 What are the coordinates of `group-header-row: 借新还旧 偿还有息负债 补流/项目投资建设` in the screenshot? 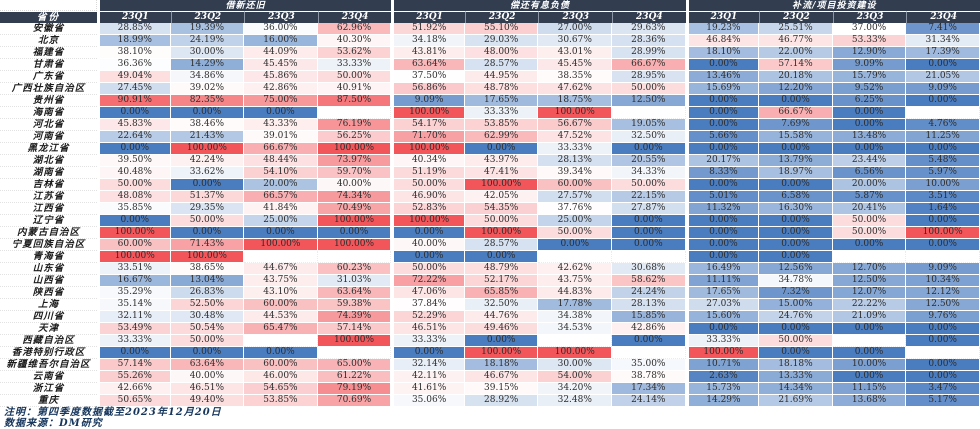 It's located at (490, 5).